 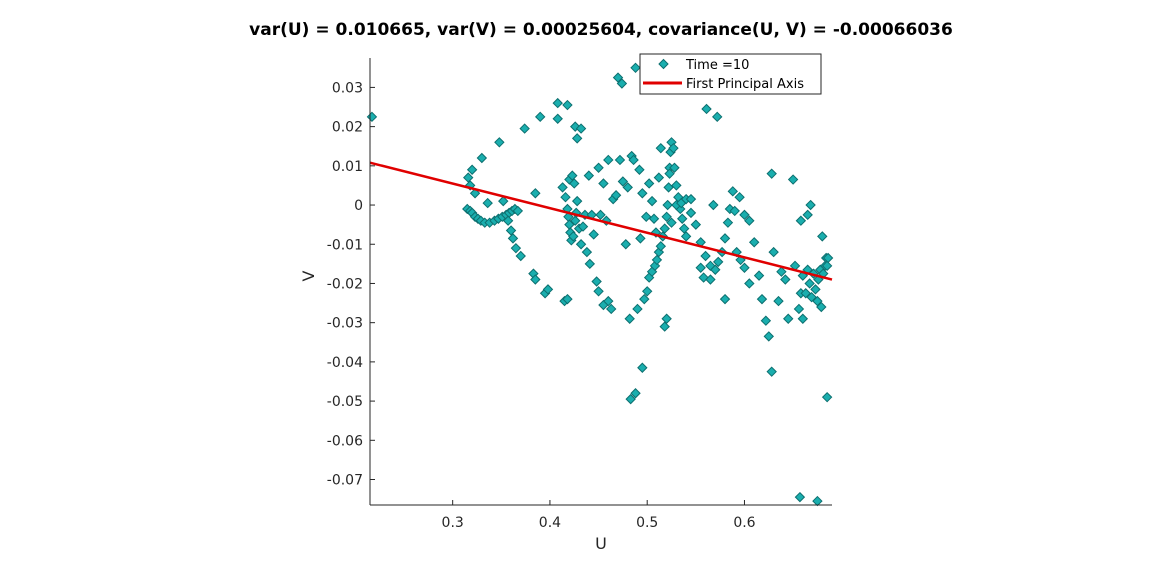 I want to click on x-tick-label: 0.4, so click(x=550, y=523).